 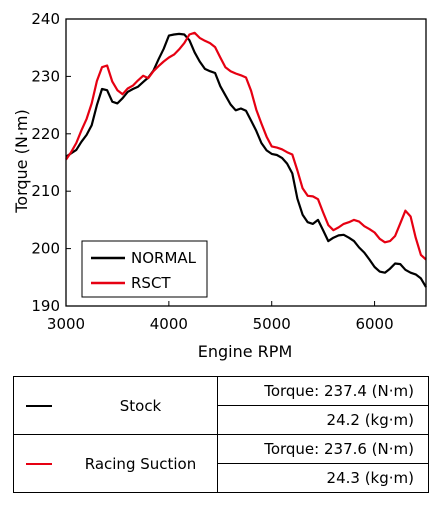 I want to click on y-tick-label: 220, so click(x=45, y=134).